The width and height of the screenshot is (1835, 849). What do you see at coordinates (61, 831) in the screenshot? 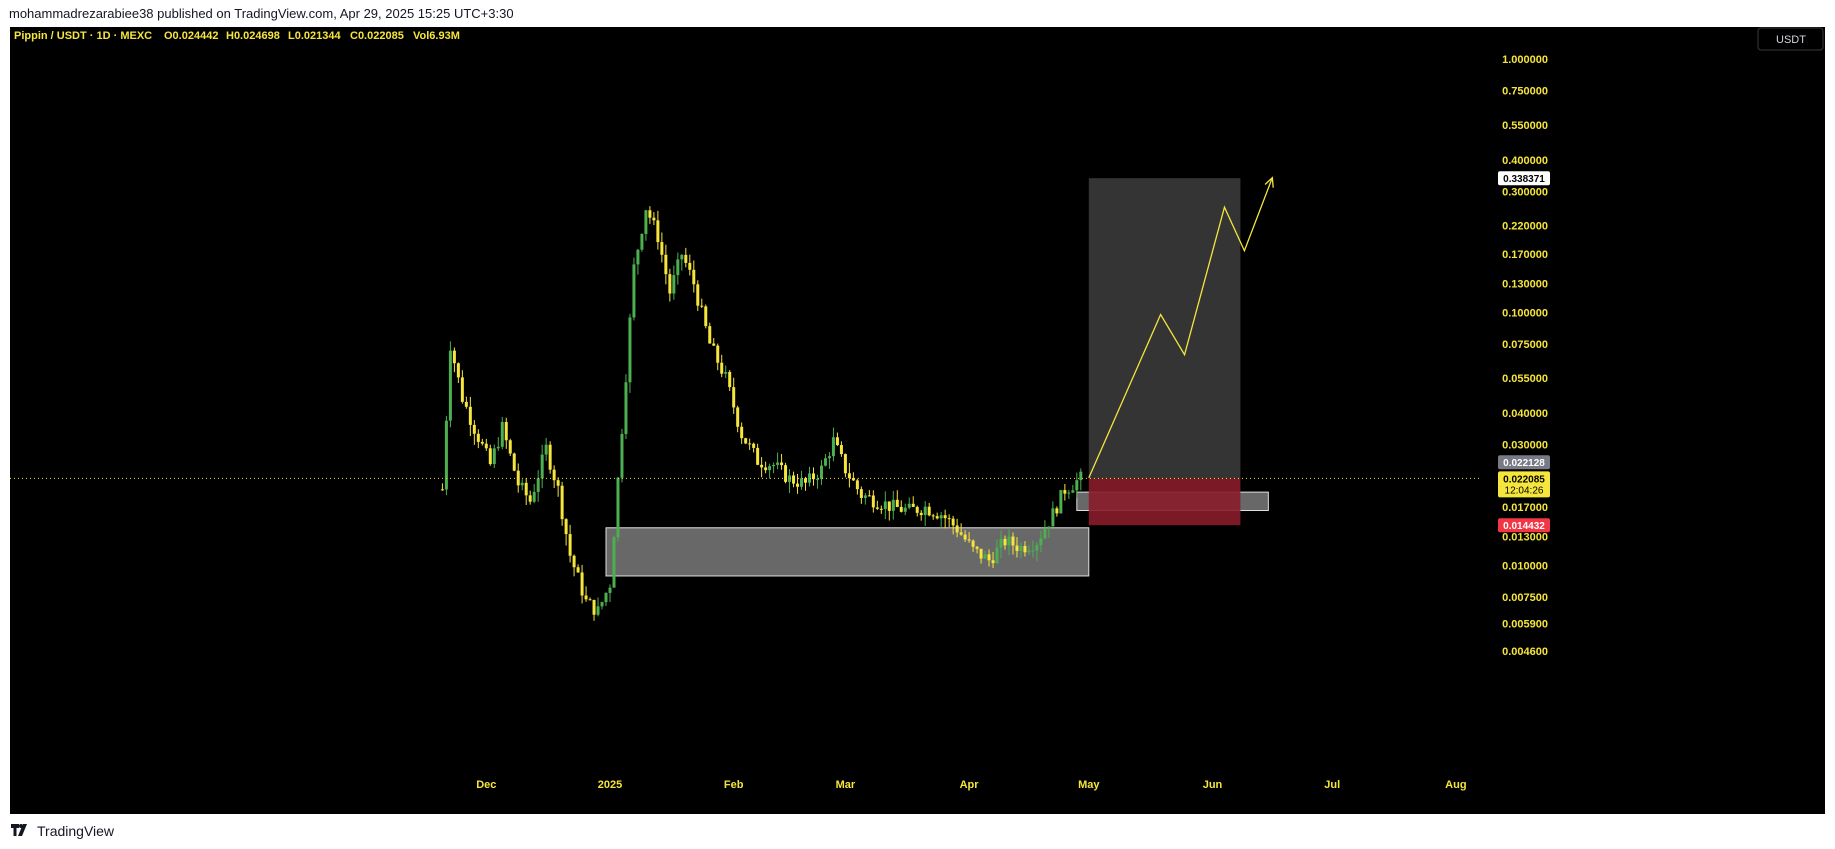
I see `footer-brand: TradingView` at bounding box center [61, 831].